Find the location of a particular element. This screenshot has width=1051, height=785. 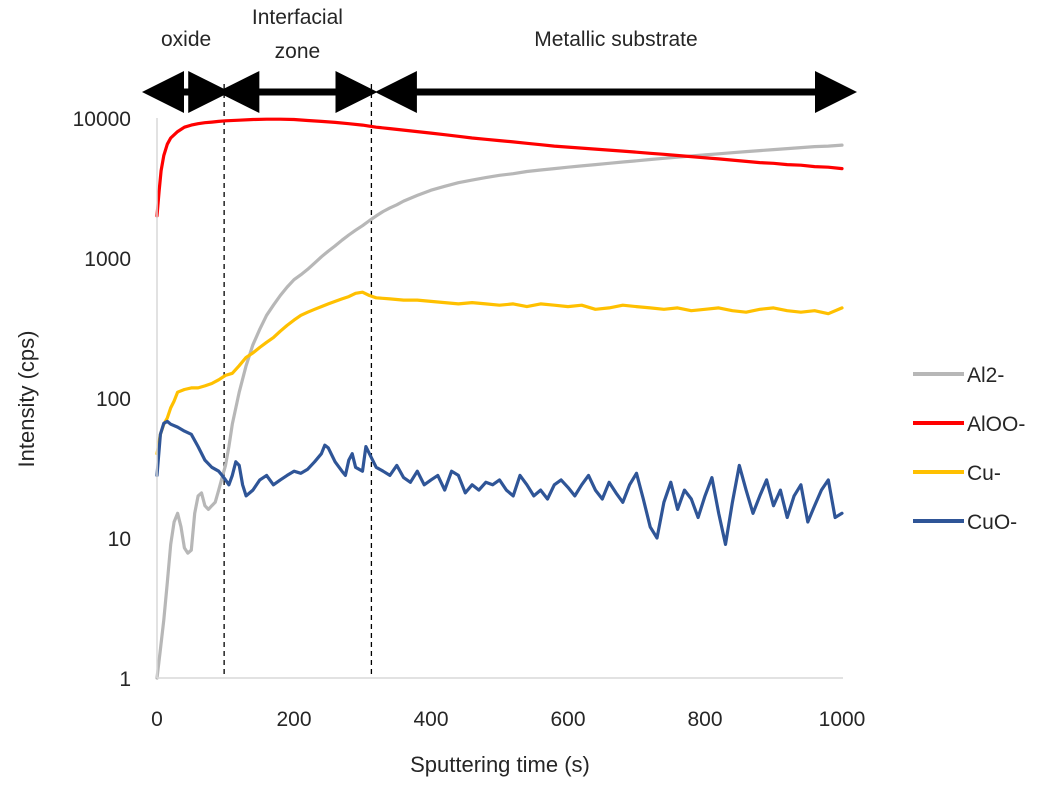

y-tick-labels: 1 10 100 1000 10000 is located at coordinates (102, 399).